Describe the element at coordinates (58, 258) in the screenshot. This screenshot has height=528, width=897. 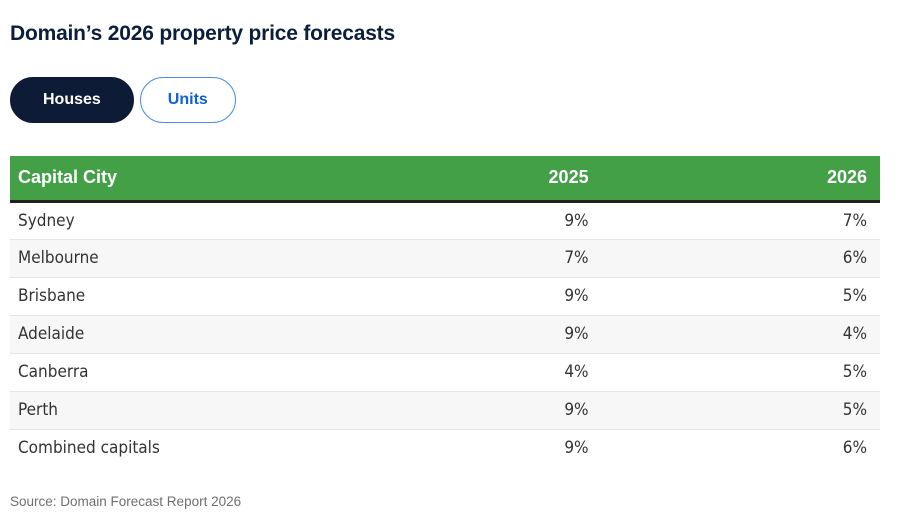
I see `city-cell: Melbourne` at that location.